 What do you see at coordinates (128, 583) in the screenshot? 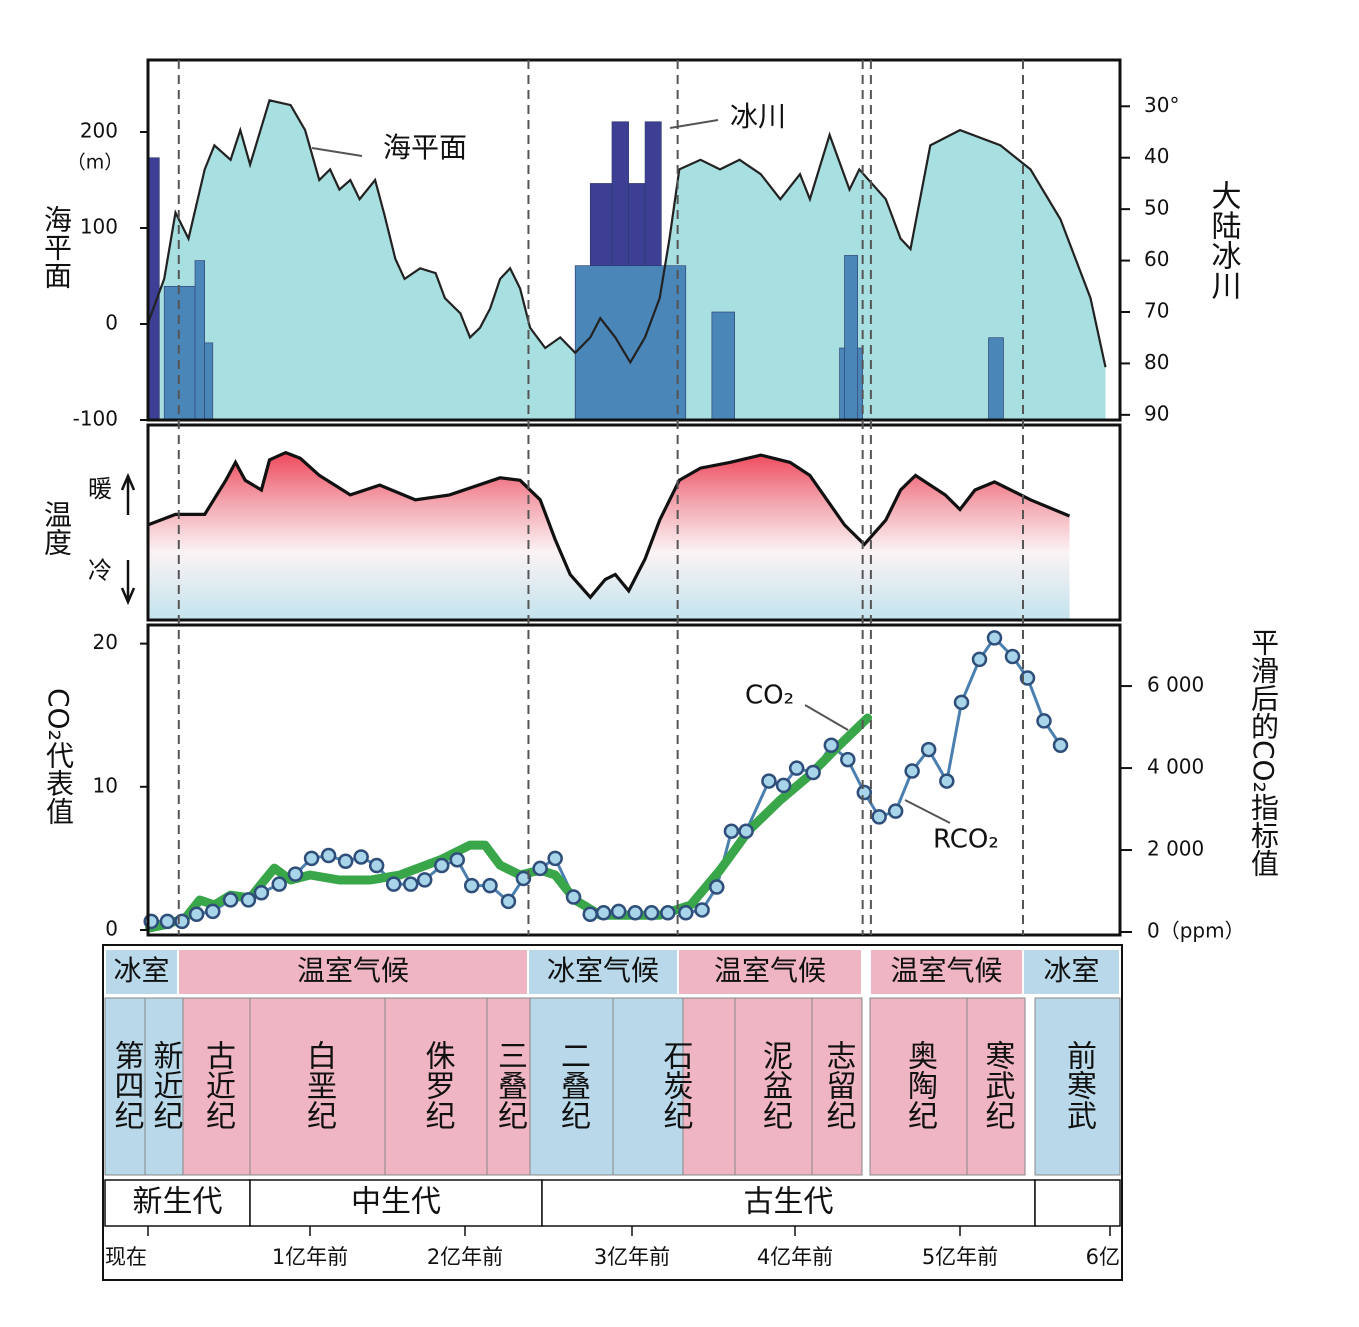
I see `cold-arrow` at bounding box center [128, 583].